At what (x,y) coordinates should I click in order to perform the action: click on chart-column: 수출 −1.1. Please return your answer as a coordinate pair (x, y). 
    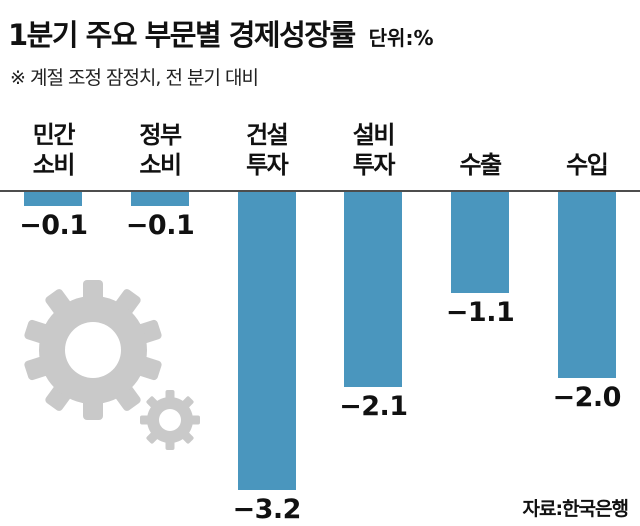
    Looking at the image, I should click on (480, 310).